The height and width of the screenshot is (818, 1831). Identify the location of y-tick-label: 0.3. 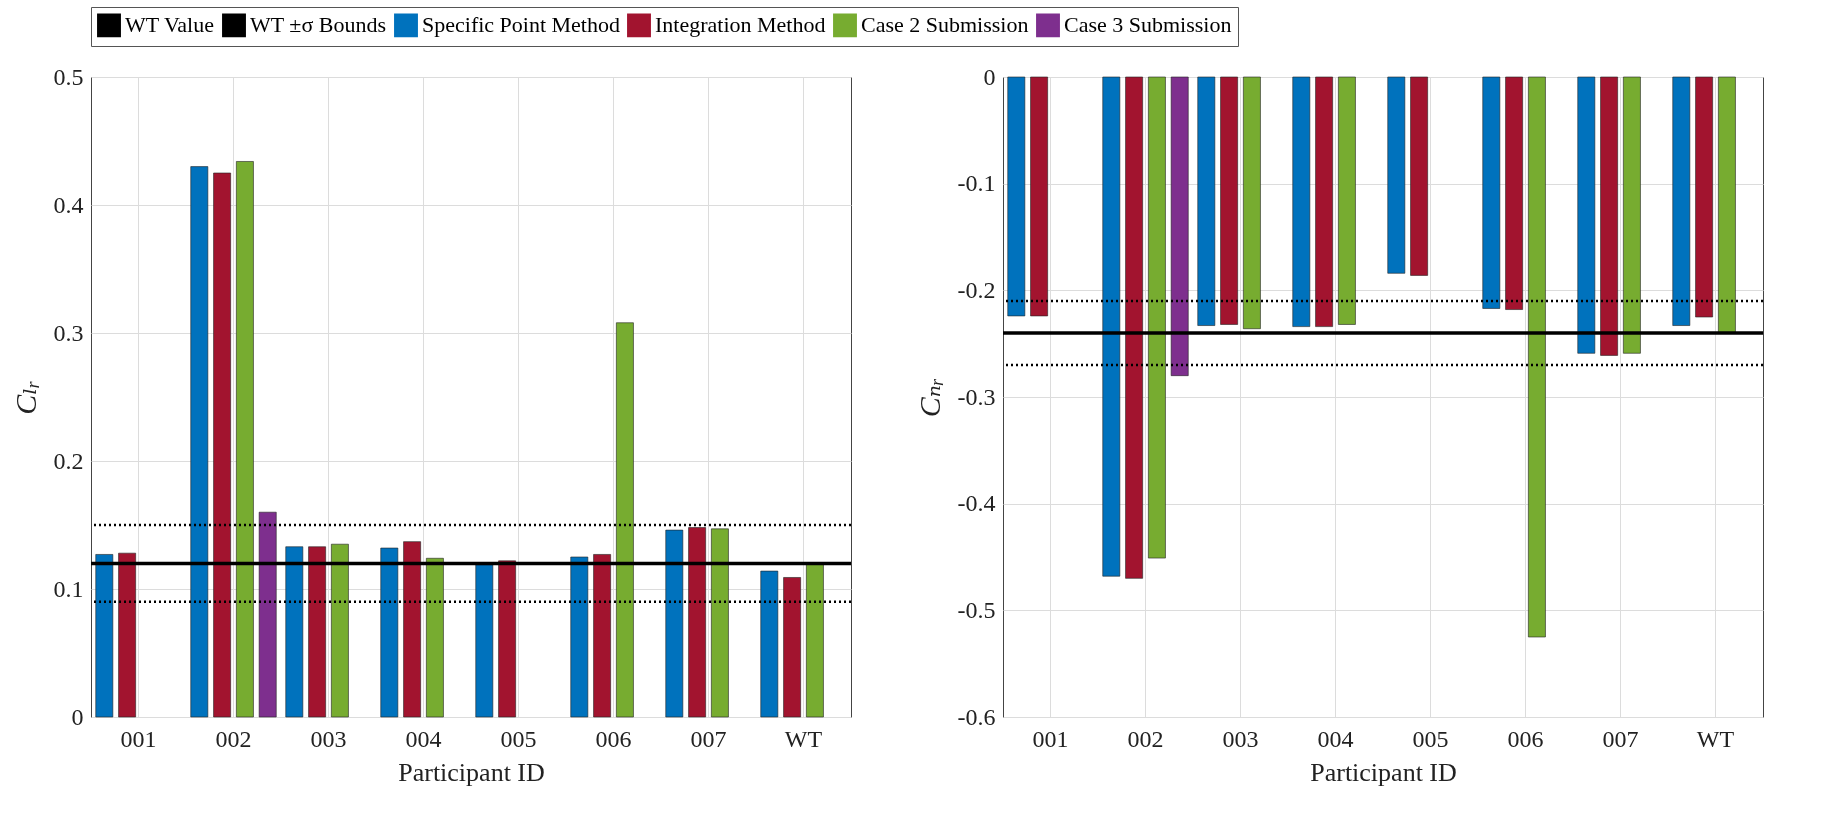
(68, 332).